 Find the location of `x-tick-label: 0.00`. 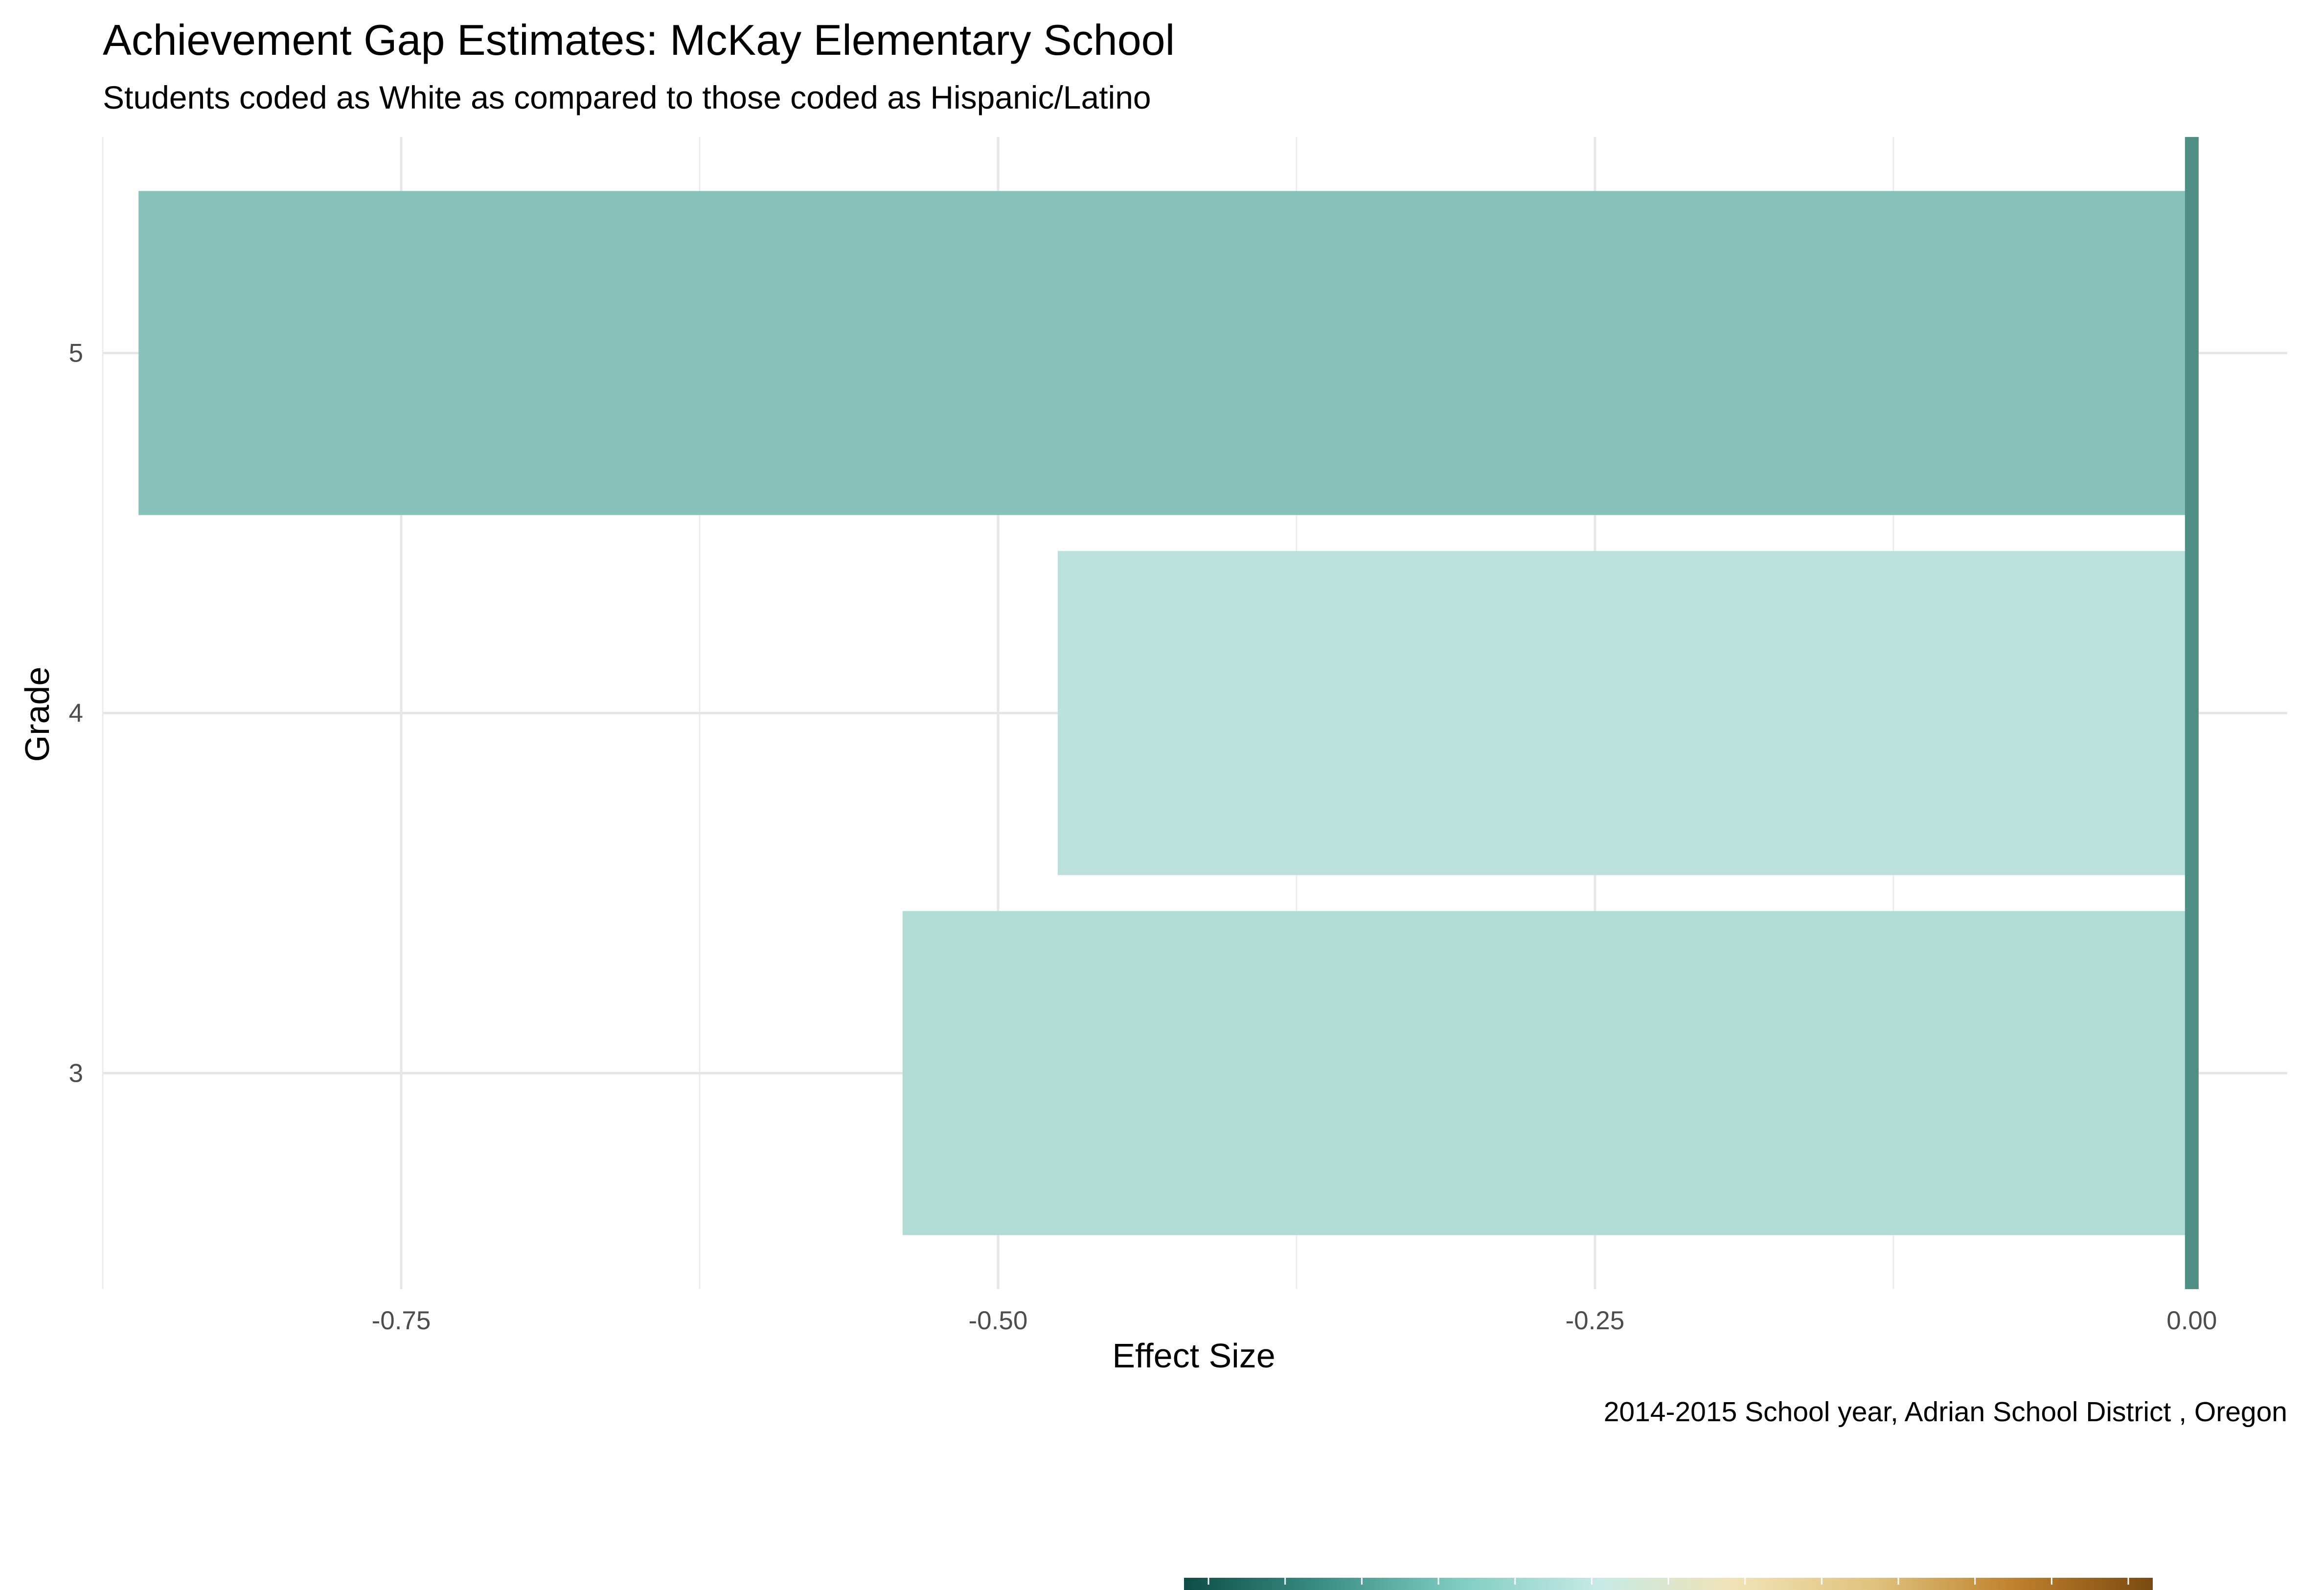

x-tick-label: 0.00 is located at coordinates (2191, 1321).